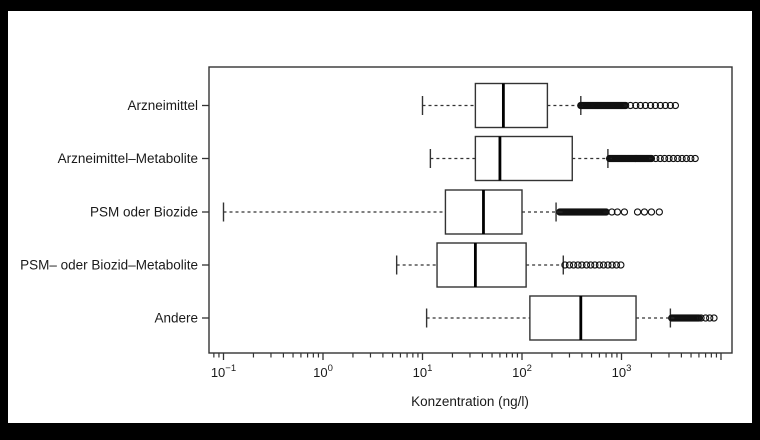 This screenshot has height=440, width=760. I want to click on boxplot-psm-oder-biozide, so click(442, 212).